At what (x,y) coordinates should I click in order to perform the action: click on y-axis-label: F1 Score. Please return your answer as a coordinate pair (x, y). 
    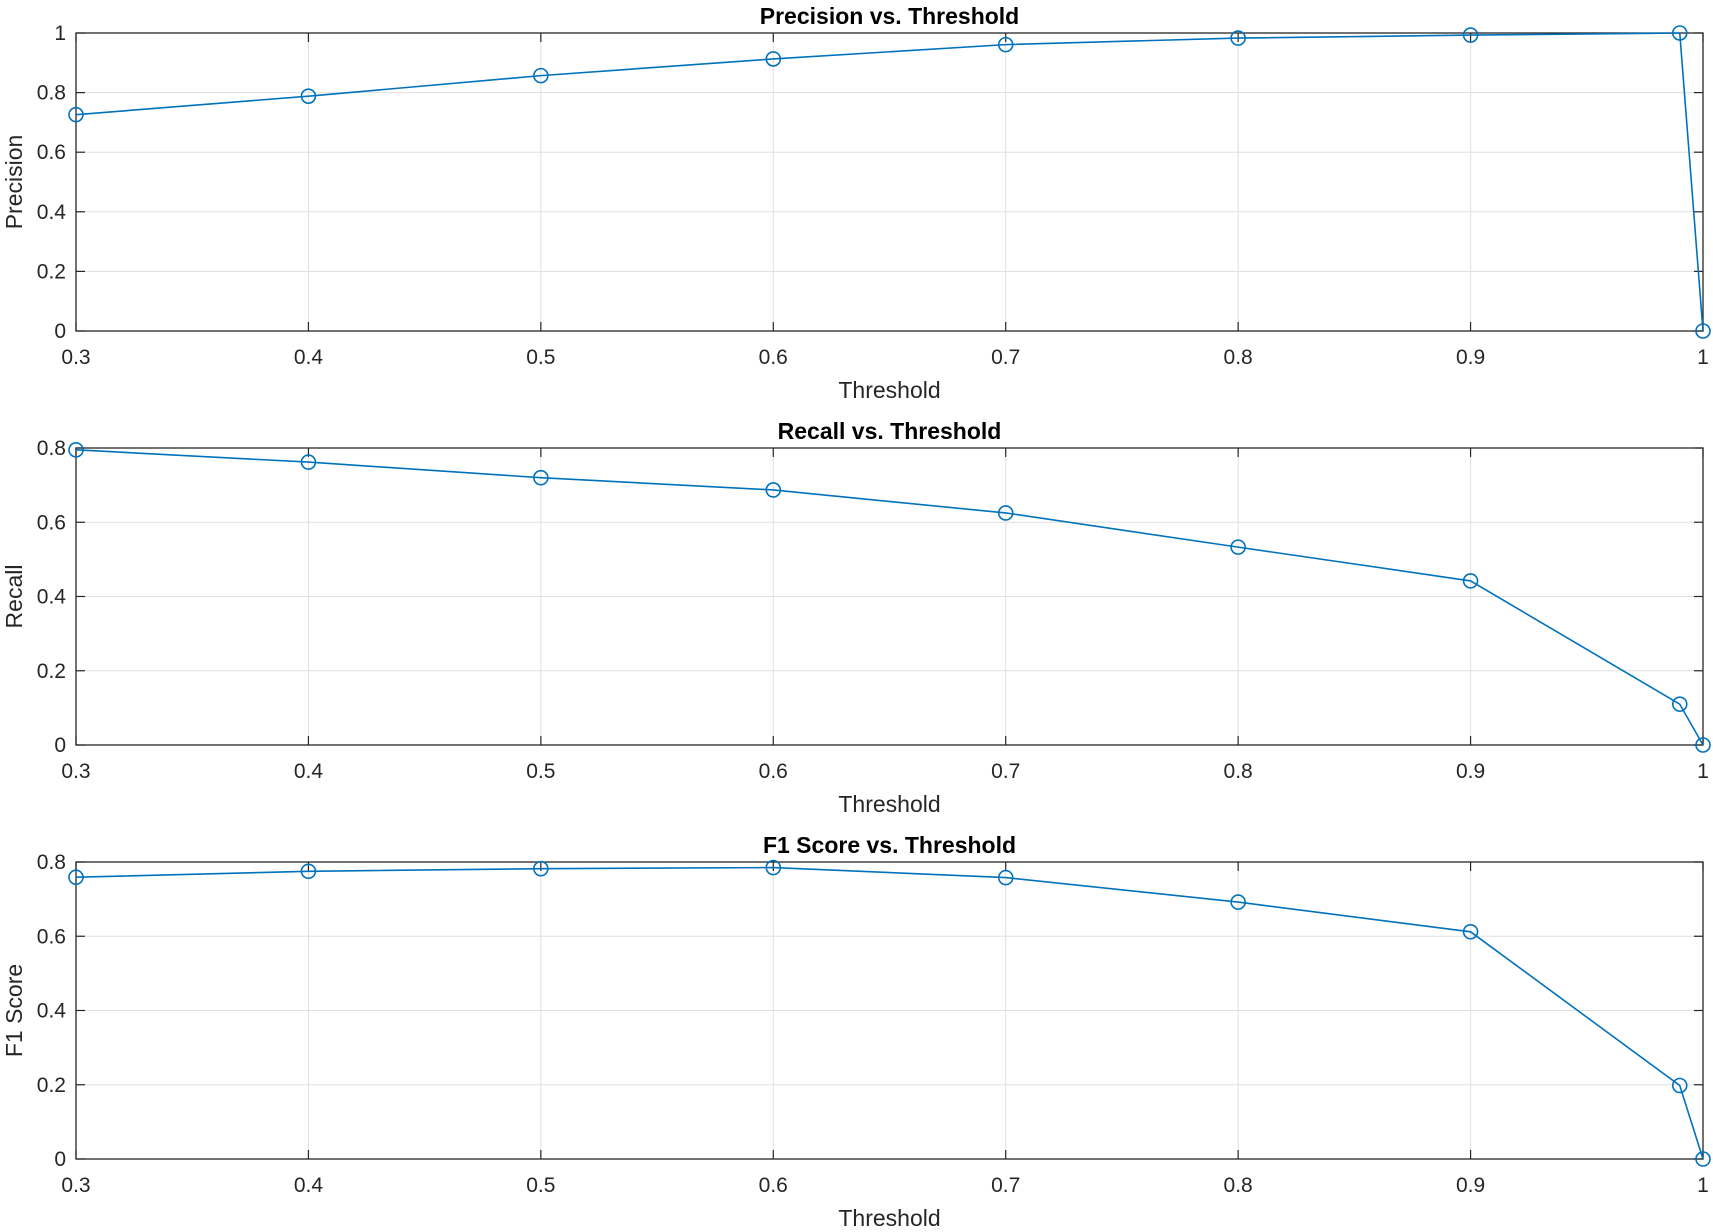
    Looking at the image, I should click on (14, 1010).